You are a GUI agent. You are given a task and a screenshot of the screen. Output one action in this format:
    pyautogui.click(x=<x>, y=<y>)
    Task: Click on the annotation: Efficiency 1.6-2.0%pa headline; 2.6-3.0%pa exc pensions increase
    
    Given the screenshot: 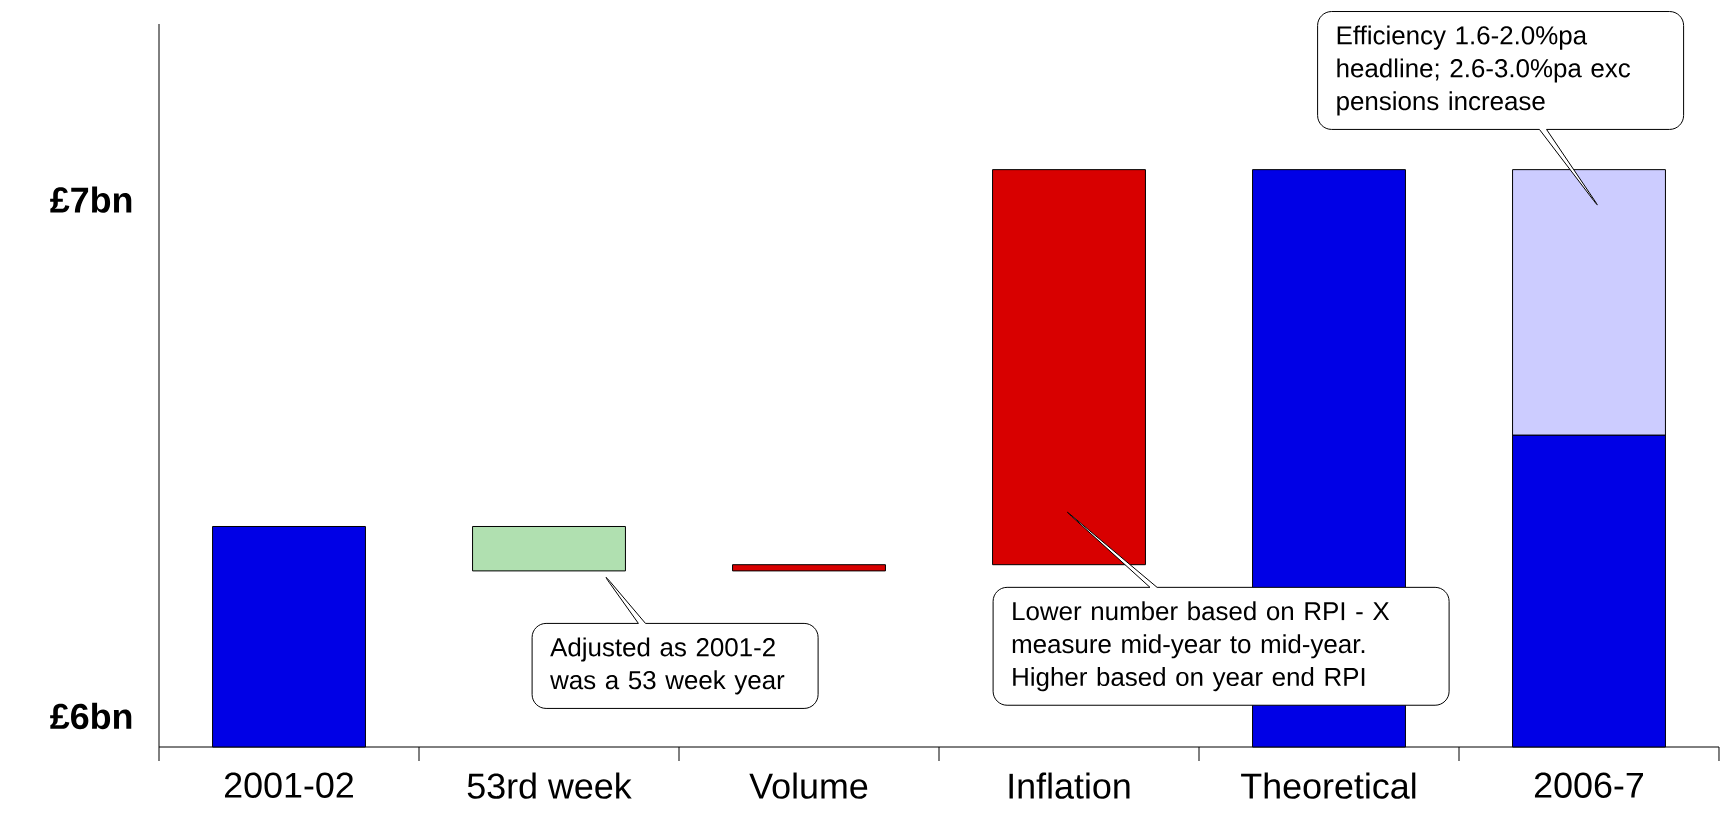 What is the action you would take?
    pyautogui.click(x=1484, y=70)
    